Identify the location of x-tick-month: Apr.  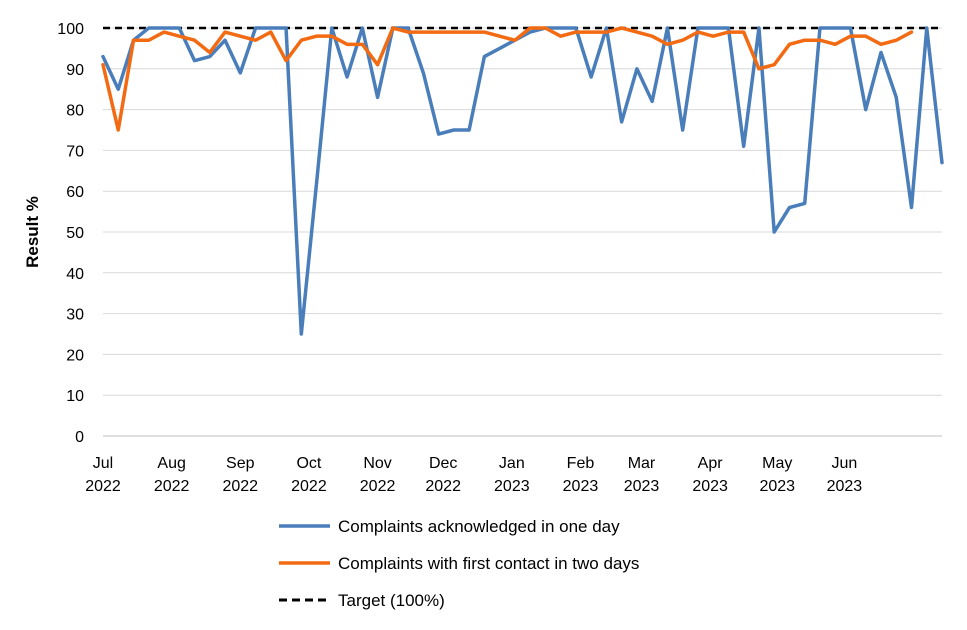
(711, 463).